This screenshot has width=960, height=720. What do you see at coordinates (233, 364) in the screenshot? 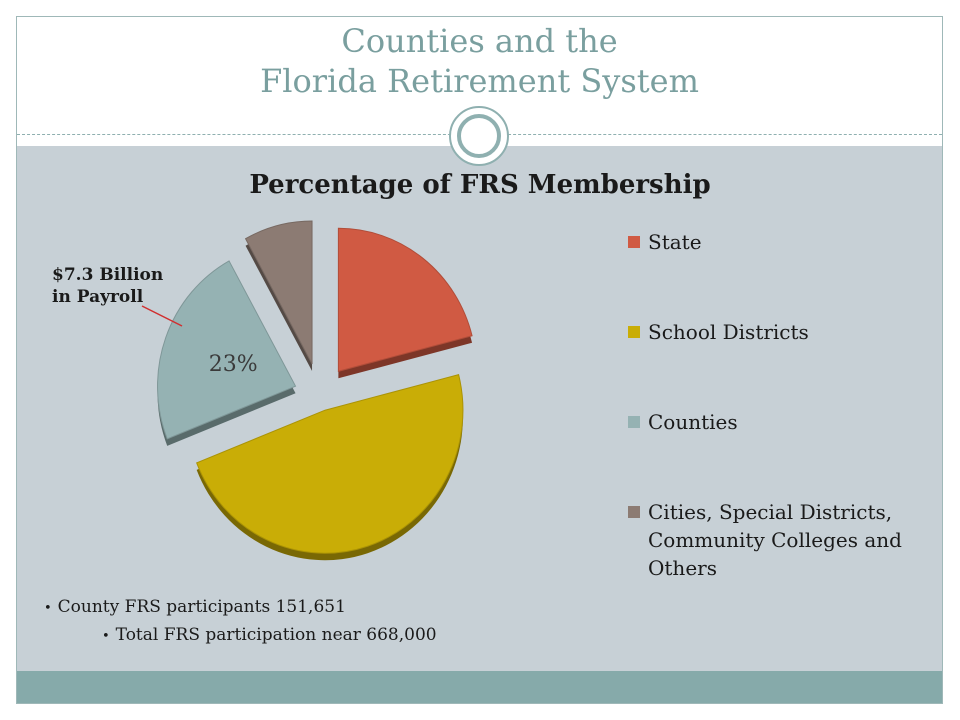
I see `data-label-counties: 23%` at bounding box center [233, 364].